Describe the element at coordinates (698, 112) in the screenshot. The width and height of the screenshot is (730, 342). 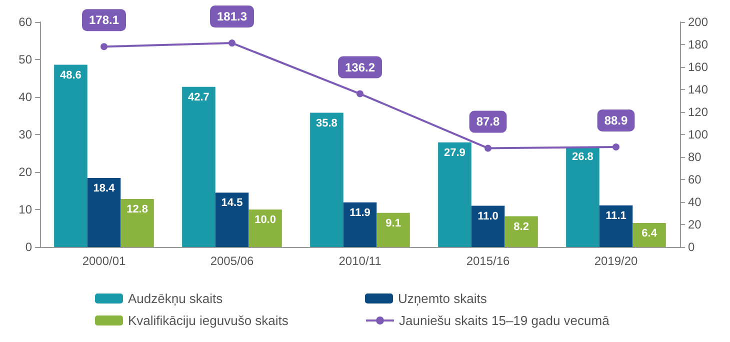
I see `y2-tick-label: 120` at that location.